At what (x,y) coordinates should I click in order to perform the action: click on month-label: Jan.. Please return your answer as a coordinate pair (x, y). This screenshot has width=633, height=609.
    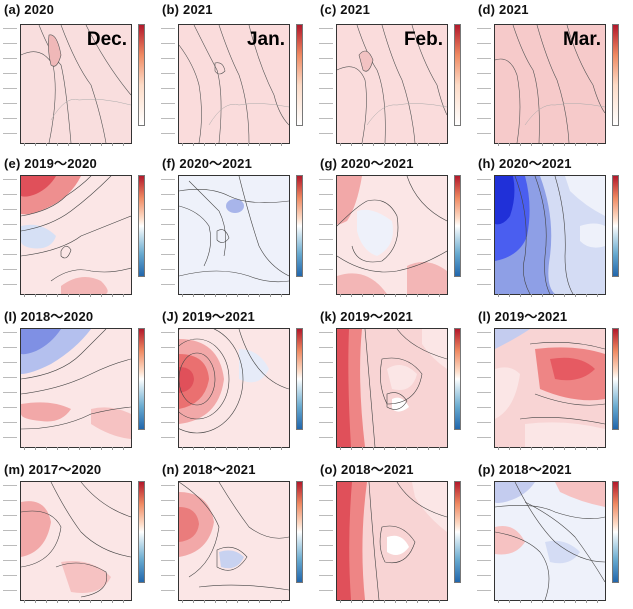
    Looking at the image, I should click on (265, 39).